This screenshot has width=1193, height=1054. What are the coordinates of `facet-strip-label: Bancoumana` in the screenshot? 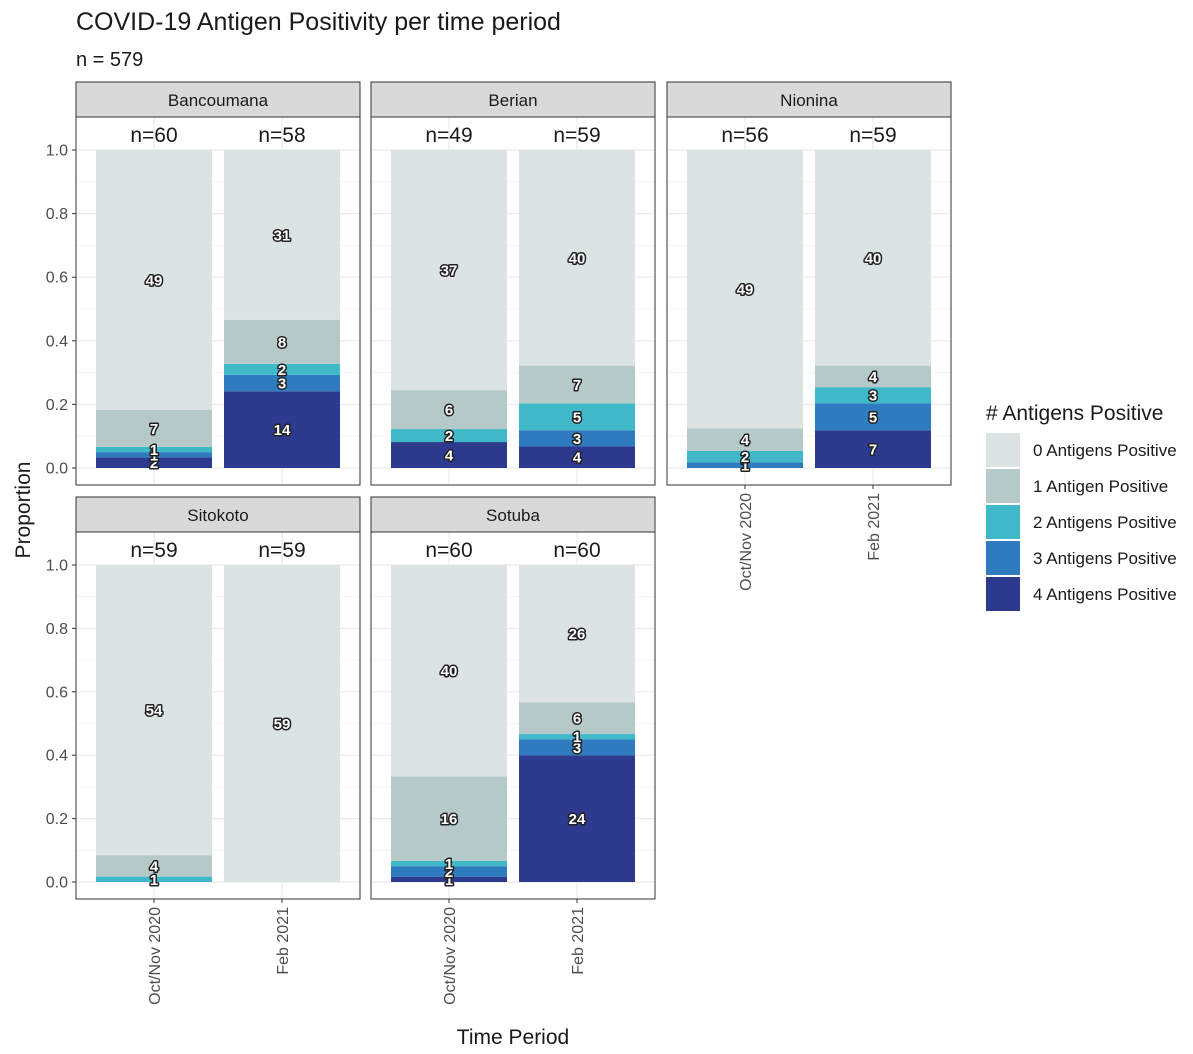 It's located at (218, 100).